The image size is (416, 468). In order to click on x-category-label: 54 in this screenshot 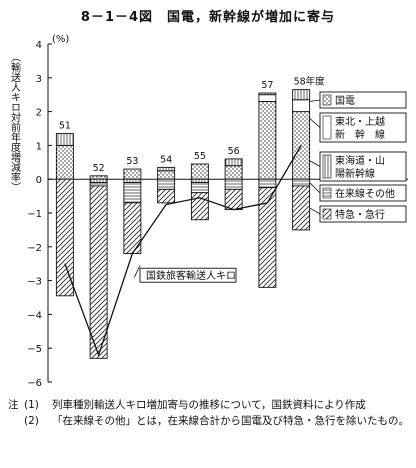, I will do `click(166, 159)`.